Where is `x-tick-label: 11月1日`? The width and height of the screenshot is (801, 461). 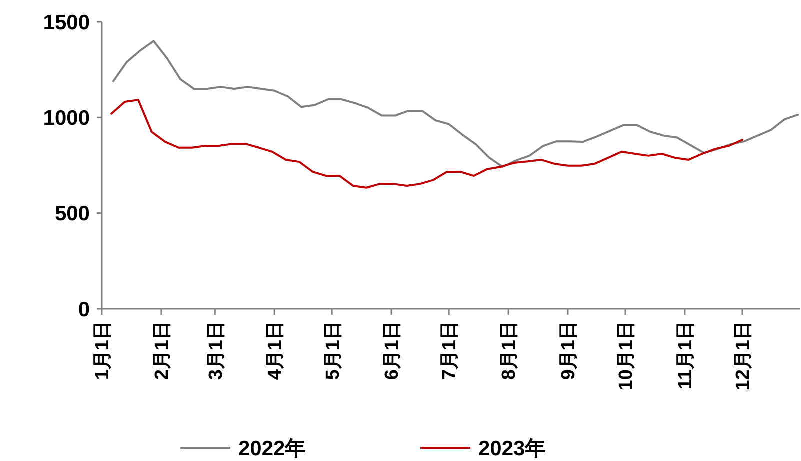 x-tick-label: 11月1日 is located at coordinates (686, 355).